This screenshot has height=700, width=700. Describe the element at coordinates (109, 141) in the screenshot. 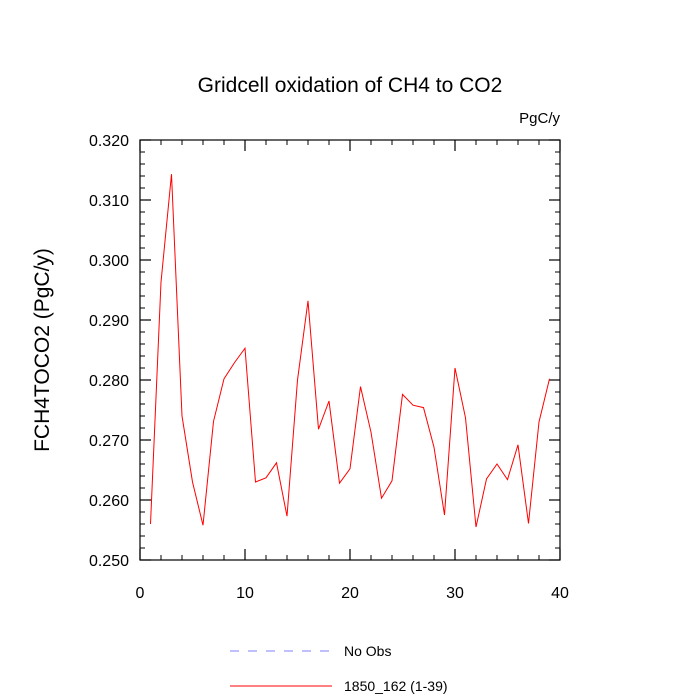

I see `y-tick-label: 0.320` at that location.